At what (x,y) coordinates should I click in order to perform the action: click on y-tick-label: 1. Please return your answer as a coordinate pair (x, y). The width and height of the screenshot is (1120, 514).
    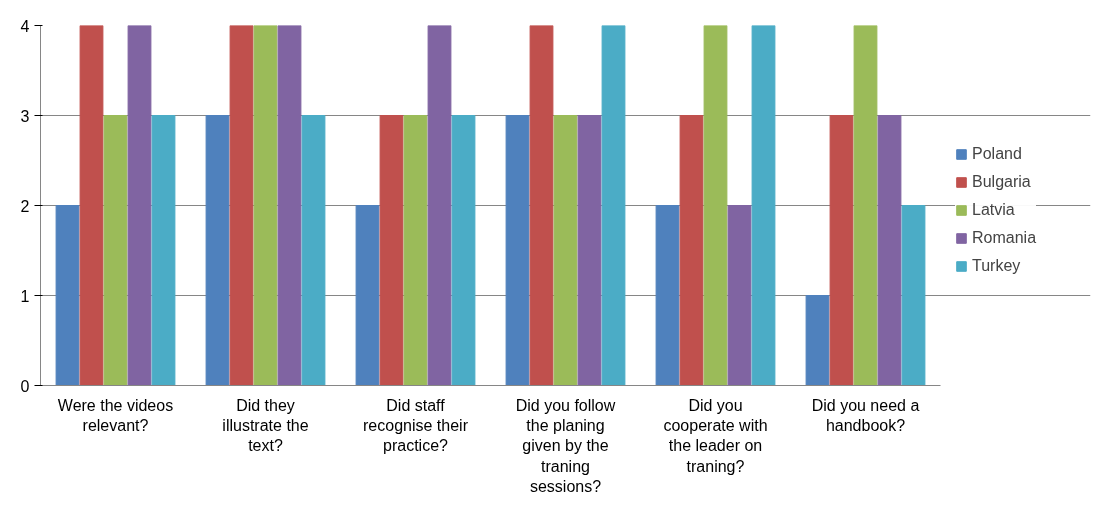
    Looking at the image, I should click on (25, 296).